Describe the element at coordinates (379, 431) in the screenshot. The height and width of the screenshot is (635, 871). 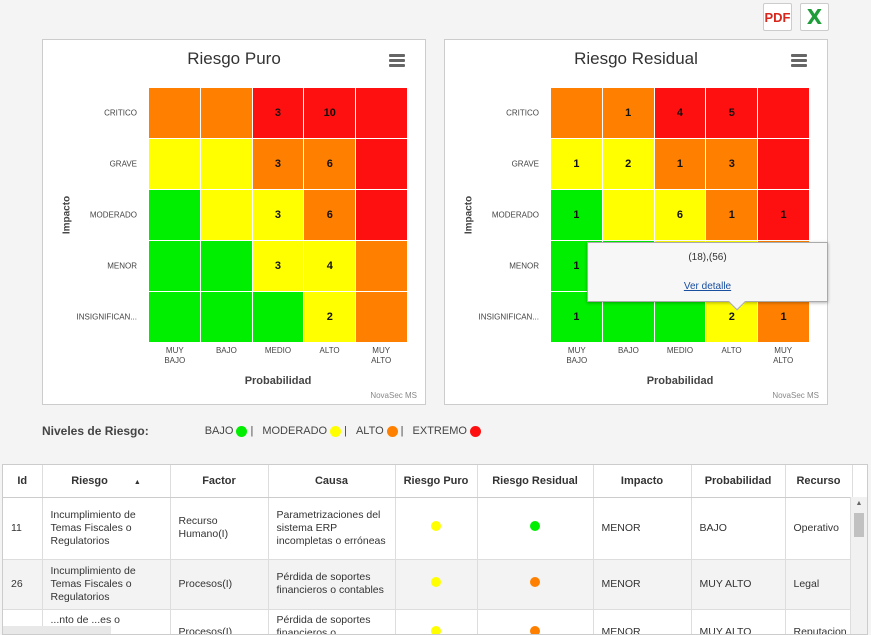
I see `legend-item-alto: ALTO |` at that location.